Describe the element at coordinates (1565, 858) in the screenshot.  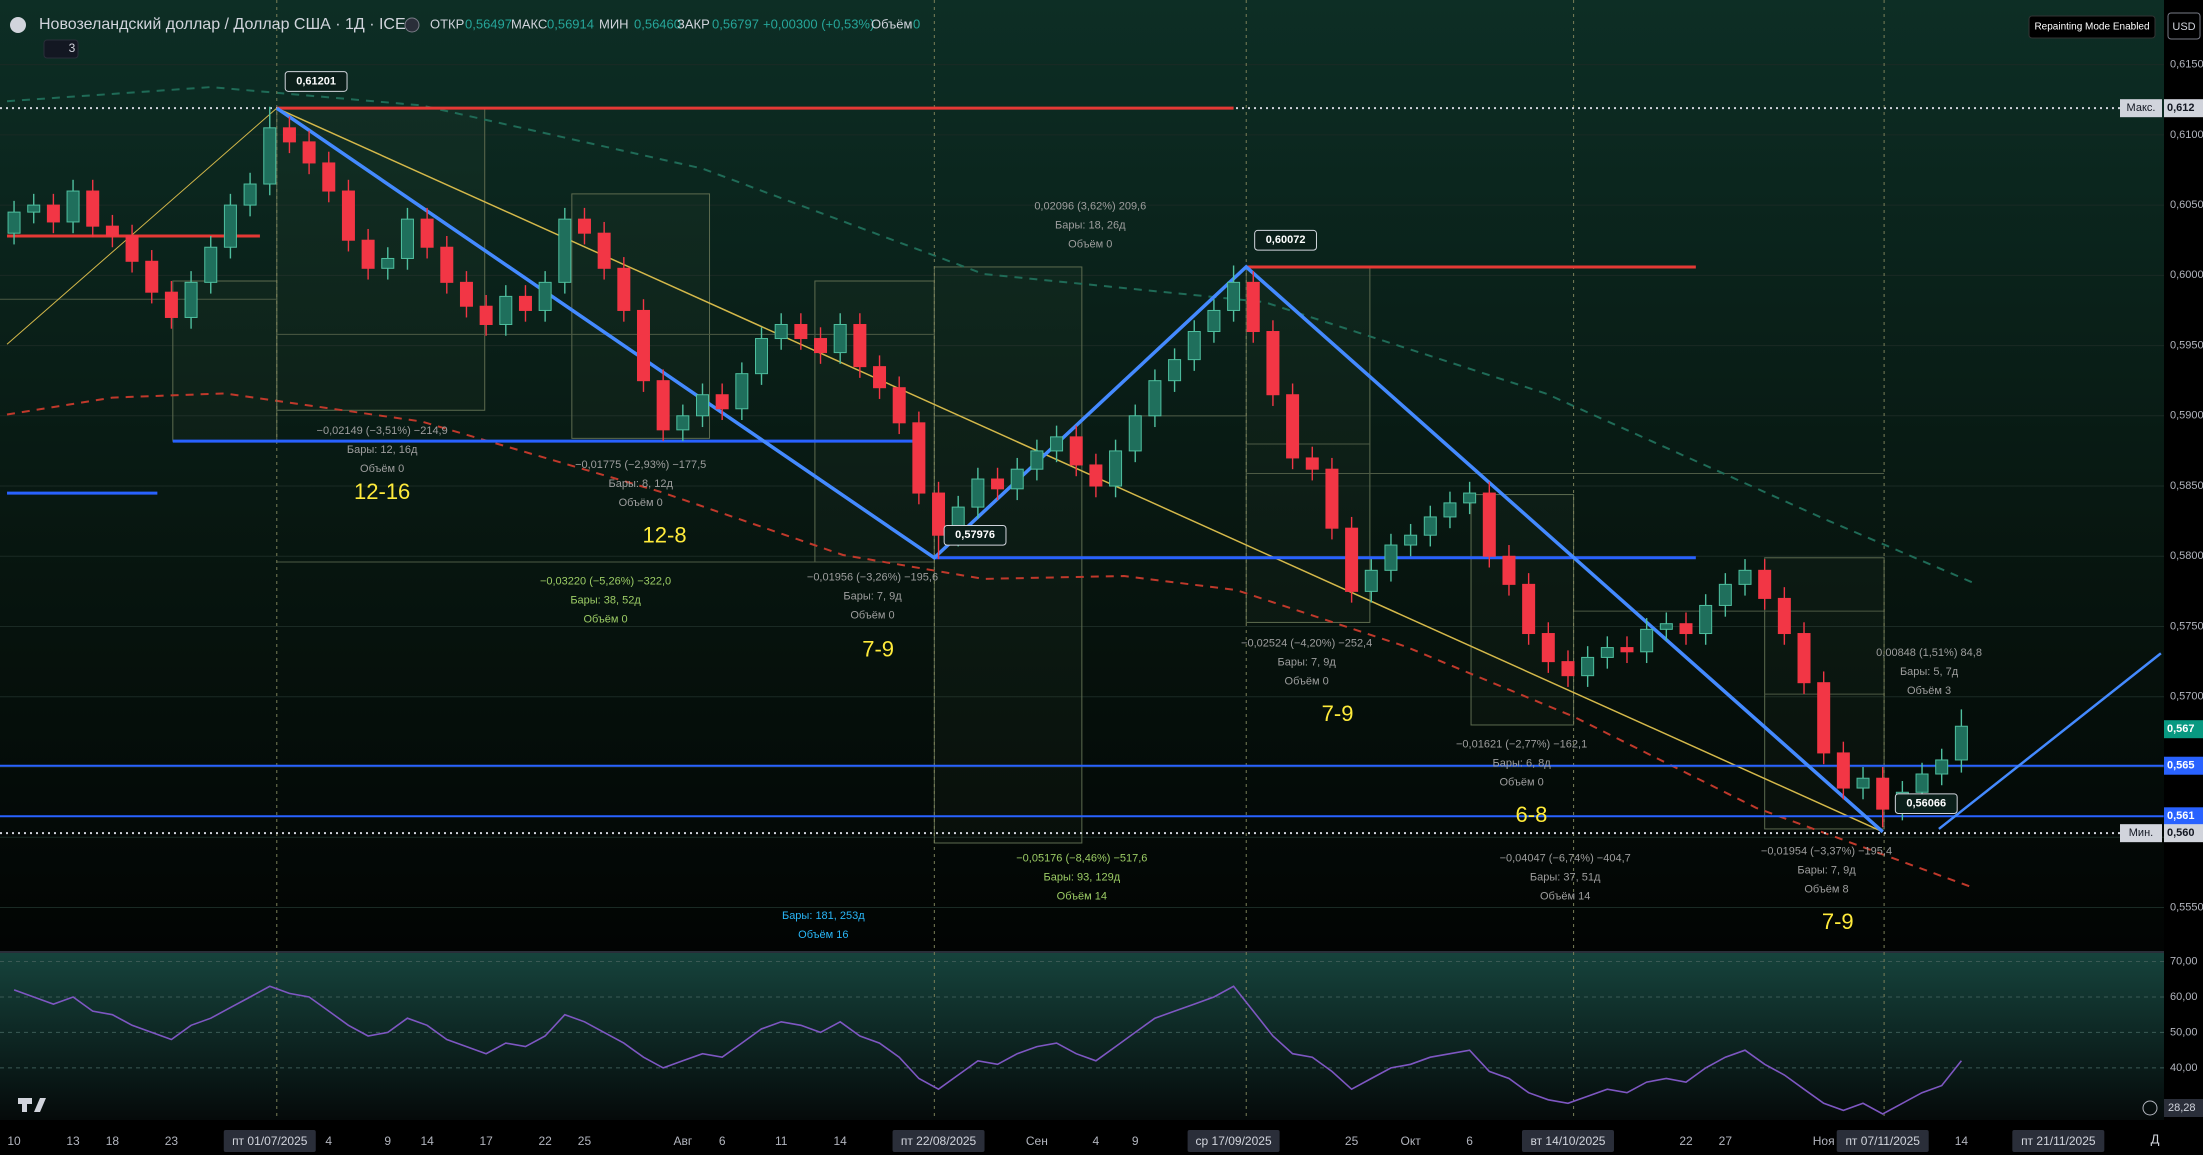
I see `measure-text: −0,04047 (−6,74%) −404,7` at that location.